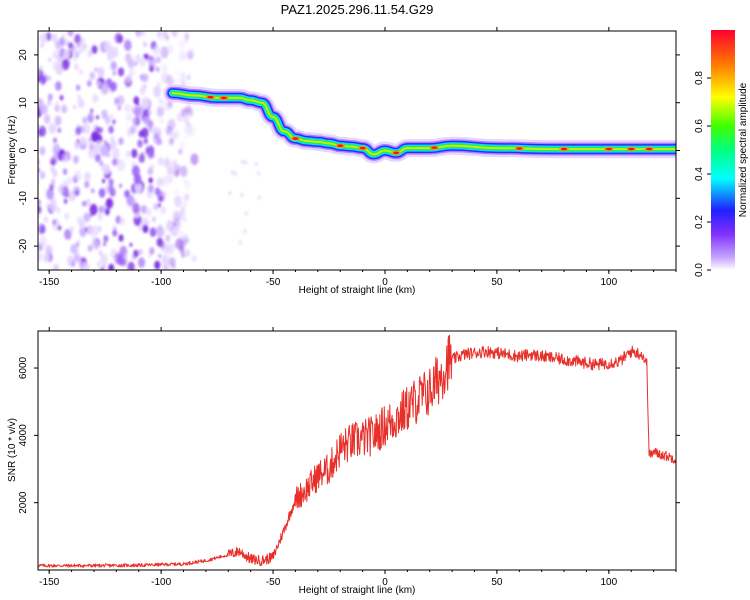 This screenshot has width=750, height=600. I want to click on top-y-label: Frequency (Hz), so click(12, 150).